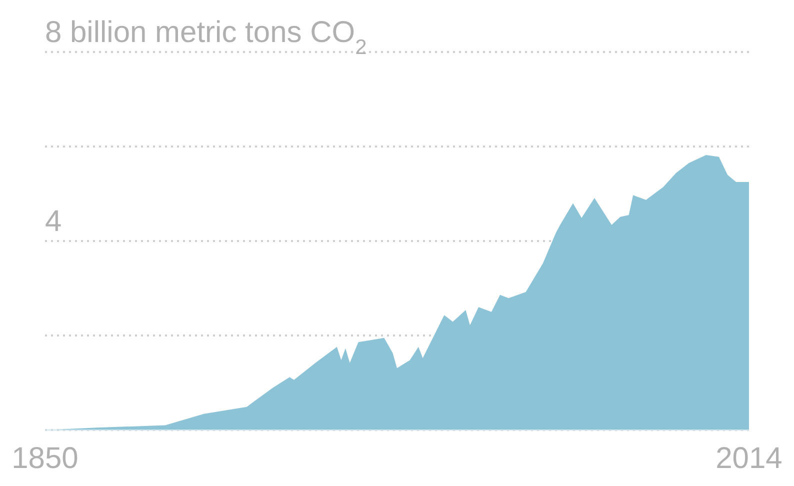 The width and height of the screenshot is (794, 486). Describe the element at coordinates (53, 221) in the screenshot. I see `y-tick-label: 4` at that location.